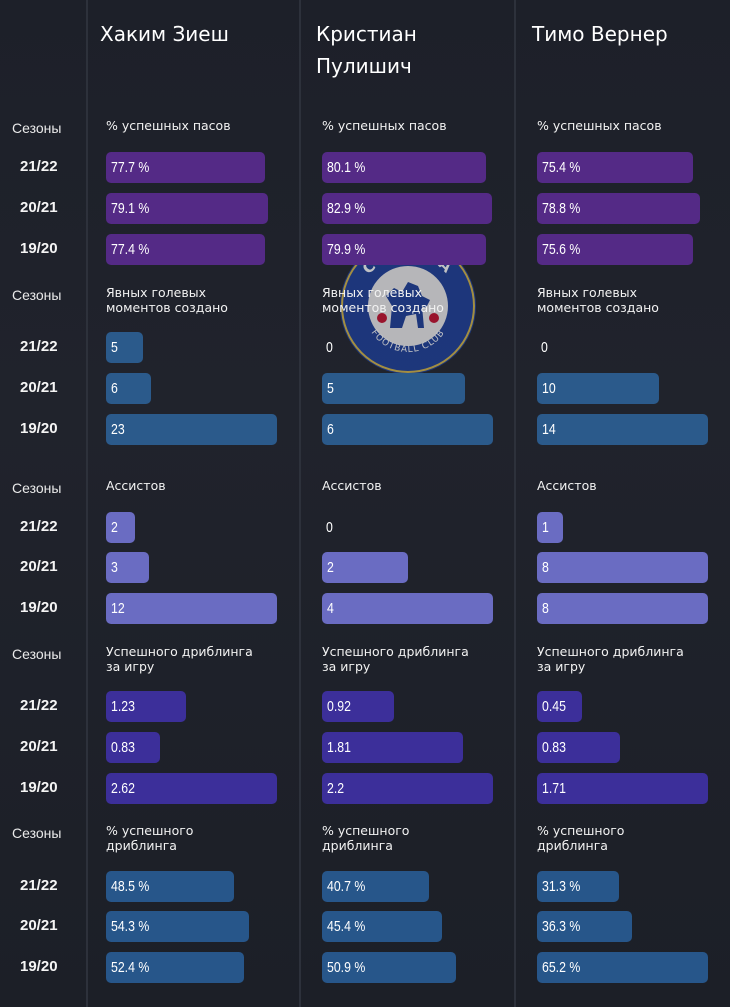  I want to click on bar-value-label: 0.45, so click(554, 706).